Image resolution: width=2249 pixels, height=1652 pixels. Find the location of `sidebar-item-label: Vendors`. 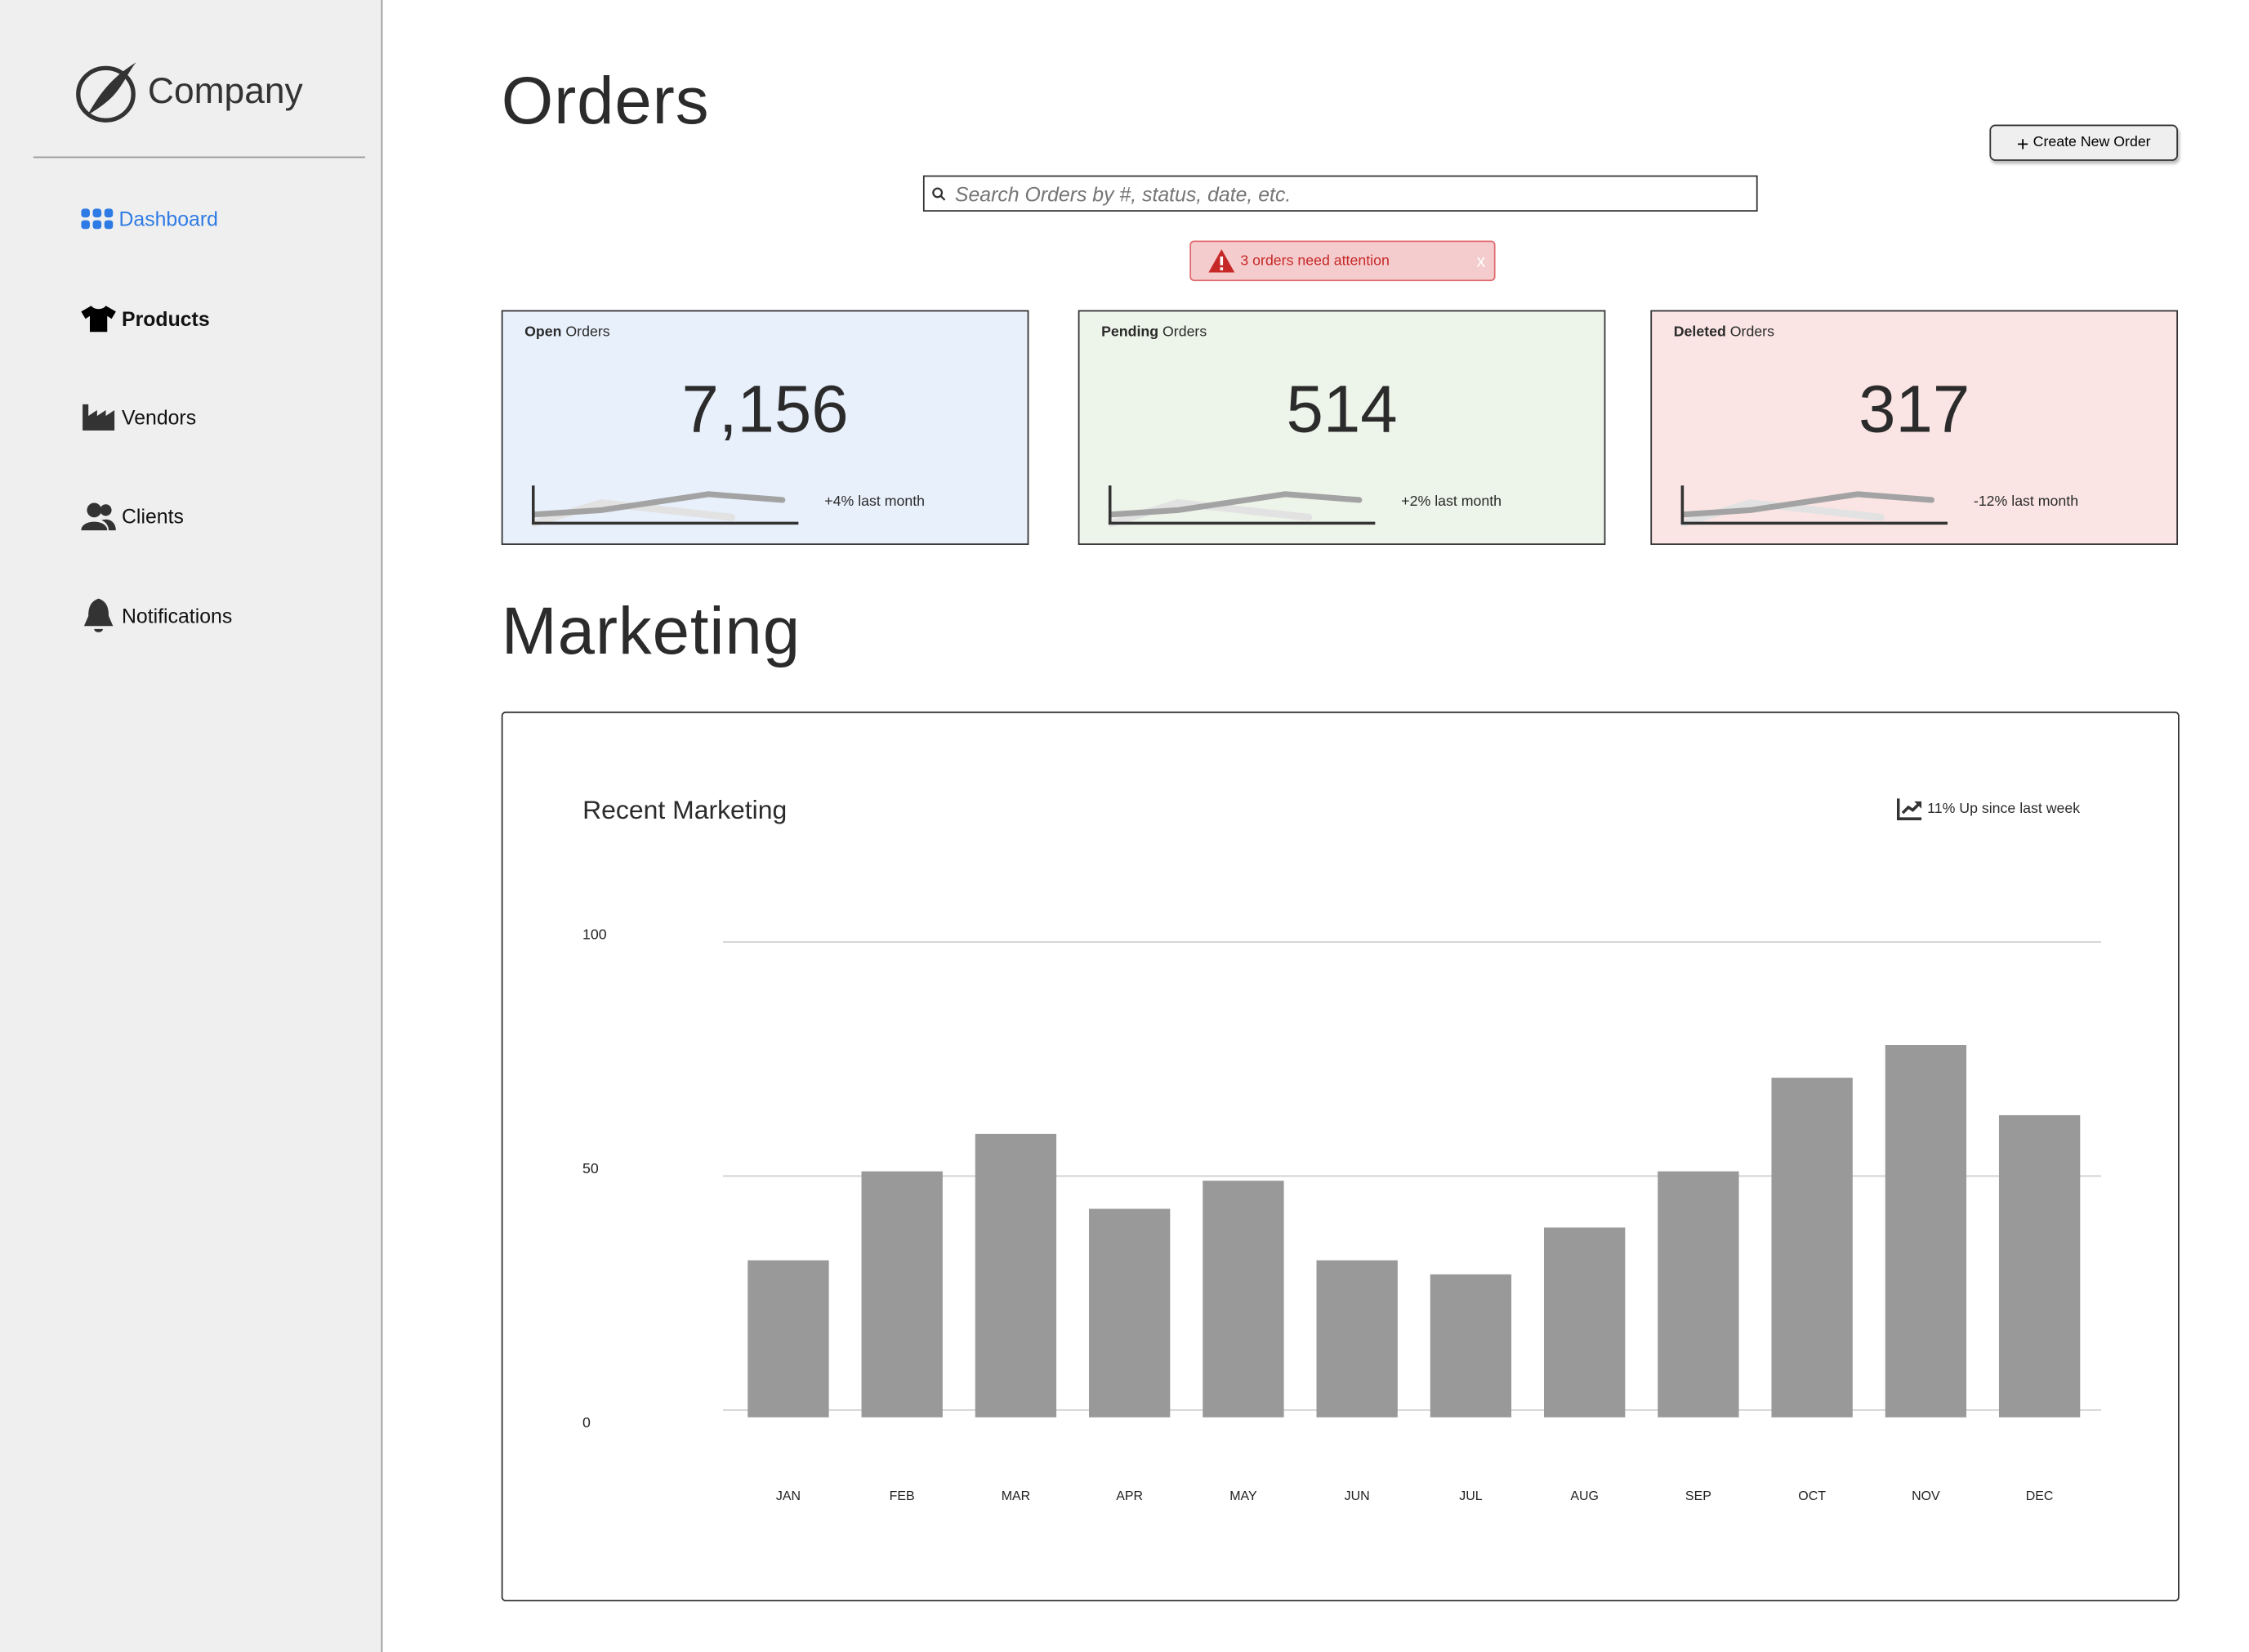

sidebar-item-label: Vendors is located at coordinates (159, 417).